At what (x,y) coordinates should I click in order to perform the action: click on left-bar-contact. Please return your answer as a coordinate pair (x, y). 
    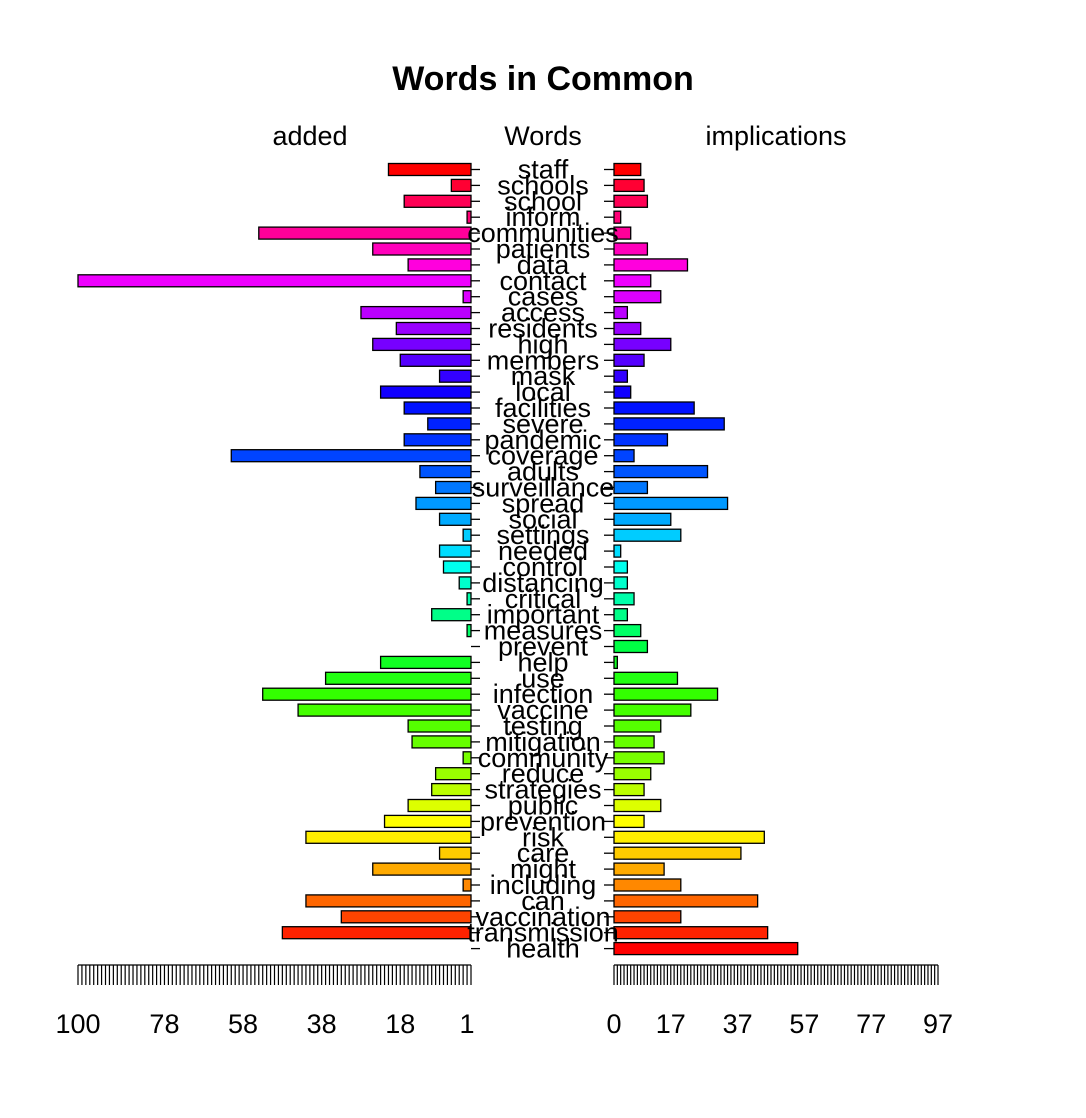
    Looking at the image, I should click on (274, 281).